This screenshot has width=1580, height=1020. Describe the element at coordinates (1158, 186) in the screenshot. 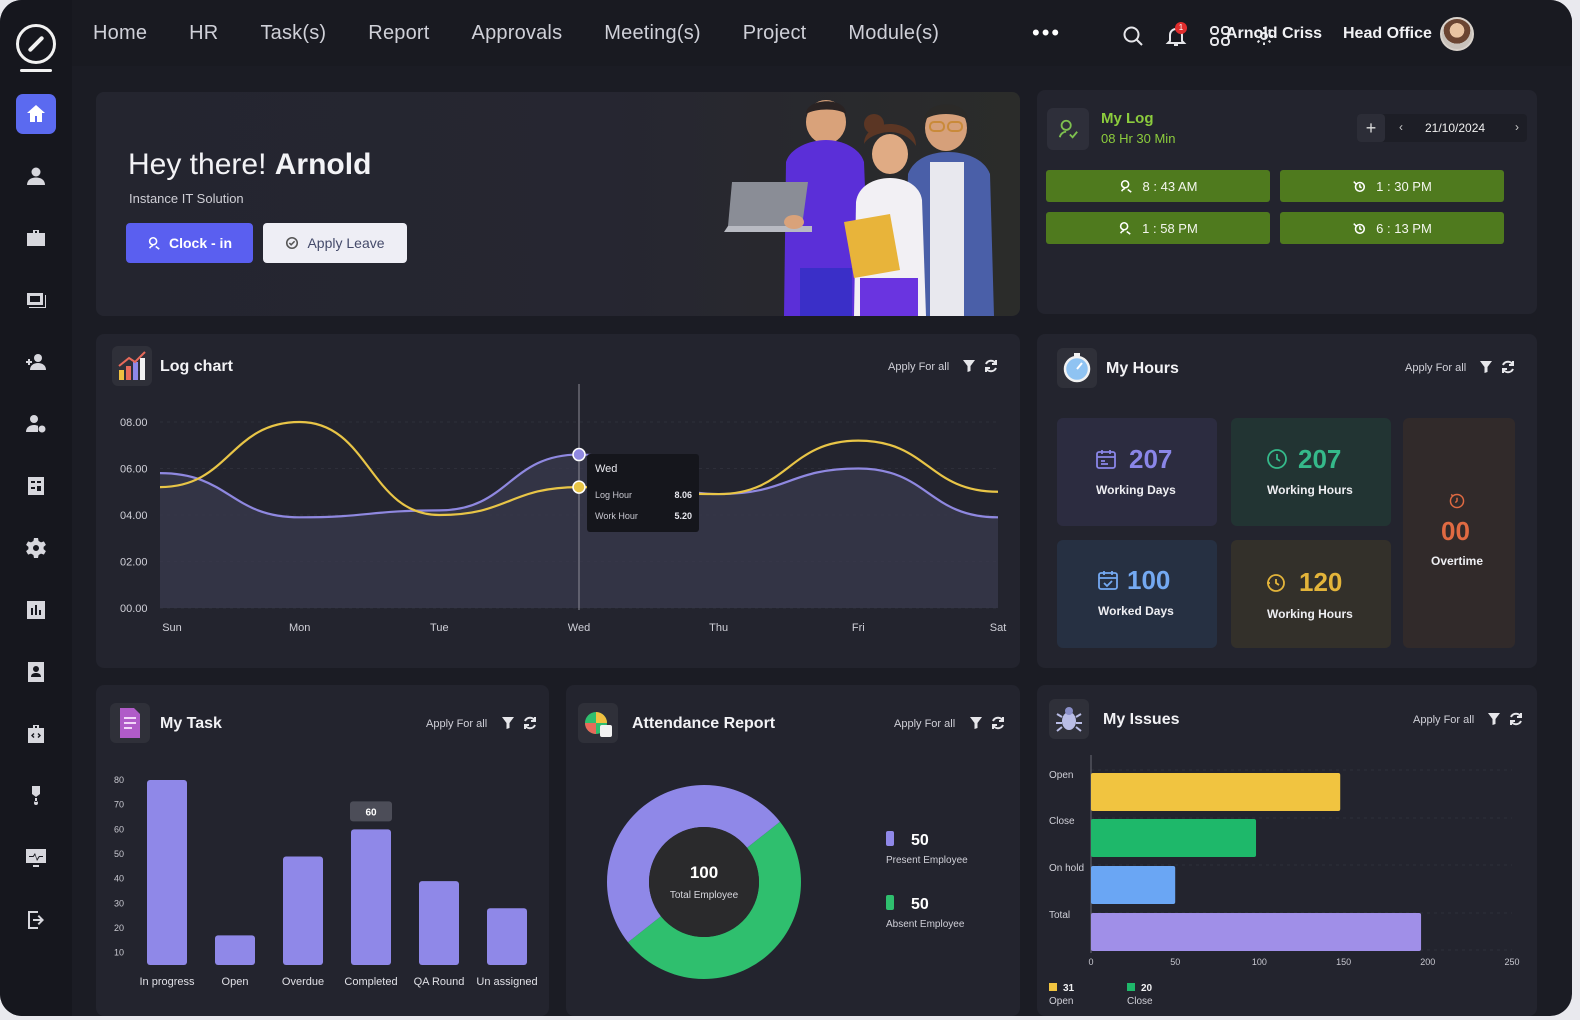

I see `log-entry-clock-in: 8 : 43 AM` at that location.